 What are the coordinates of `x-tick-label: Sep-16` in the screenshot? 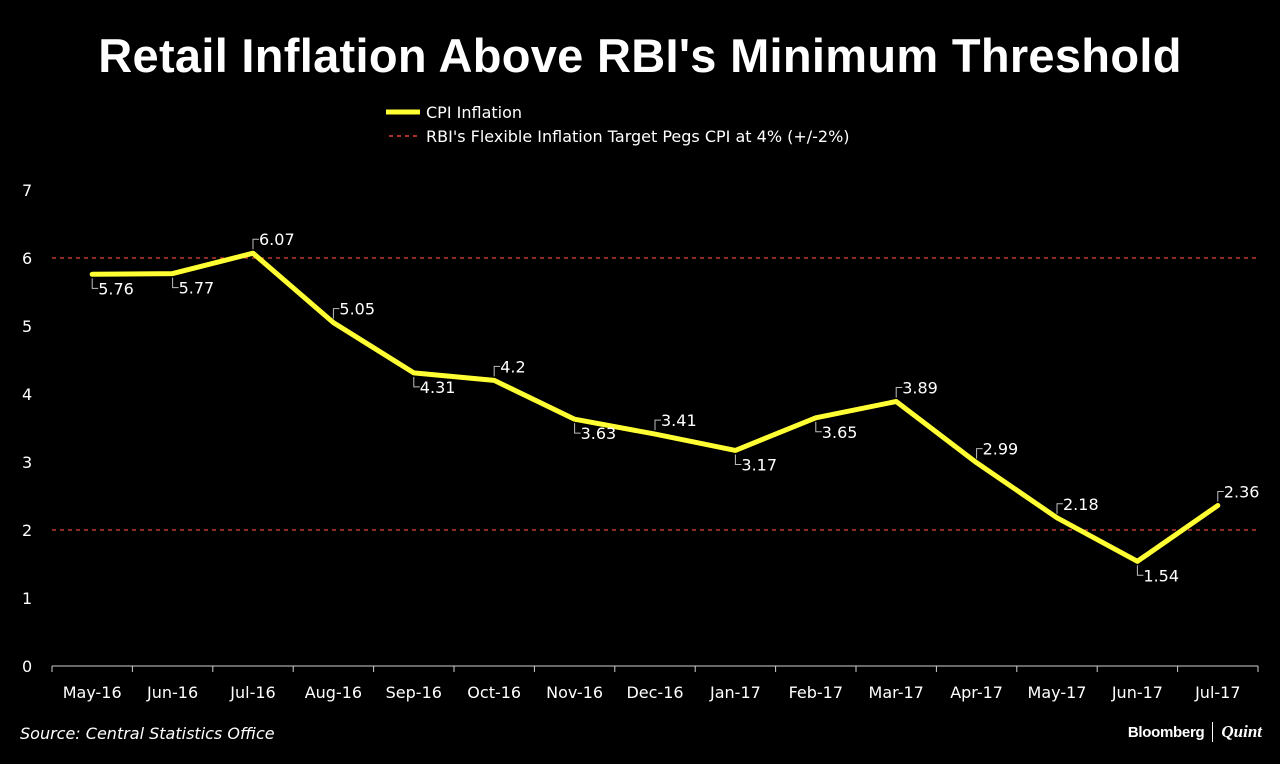 It's located at (414, 692).